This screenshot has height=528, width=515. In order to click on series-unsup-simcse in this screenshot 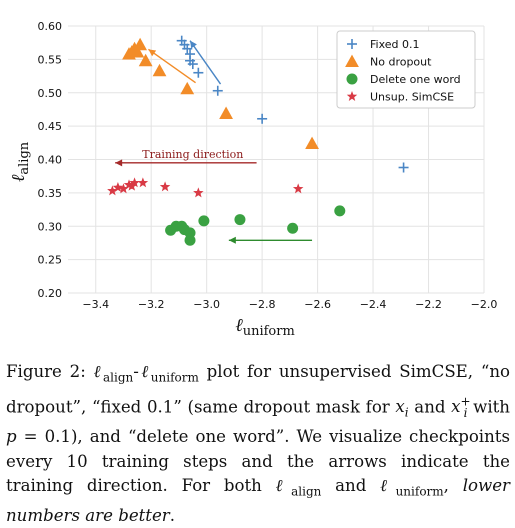, I will do `click(205, 187)`.